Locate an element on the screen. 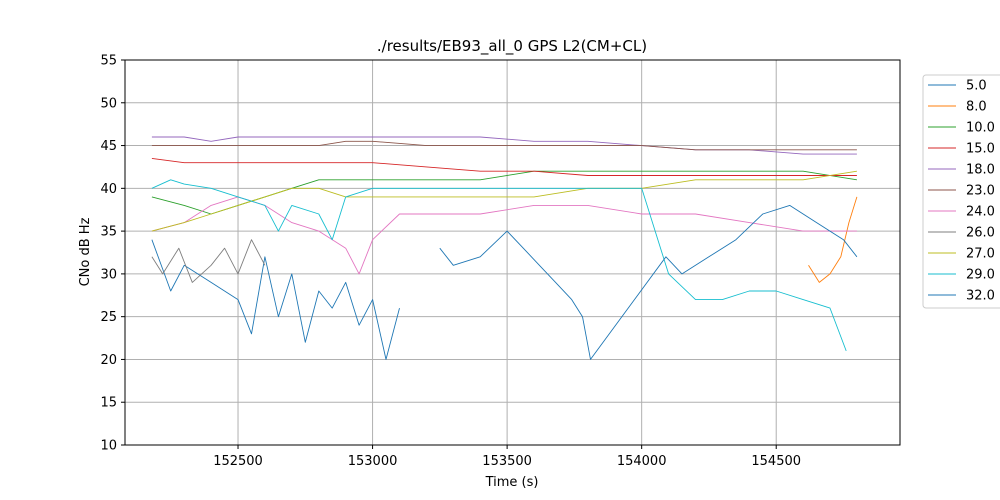  legend-label: 32.0 is located at coordinates (980, 296).